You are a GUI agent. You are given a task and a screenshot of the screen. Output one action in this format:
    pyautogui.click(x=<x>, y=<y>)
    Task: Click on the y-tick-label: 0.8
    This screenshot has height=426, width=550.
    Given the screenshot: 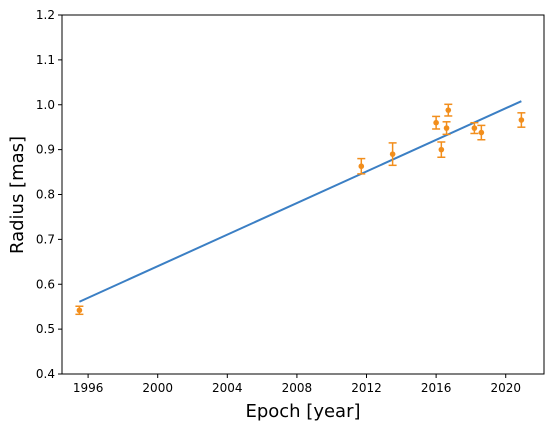 What is the action you would take?
    pyautogui.click(x=45, y=195)
    